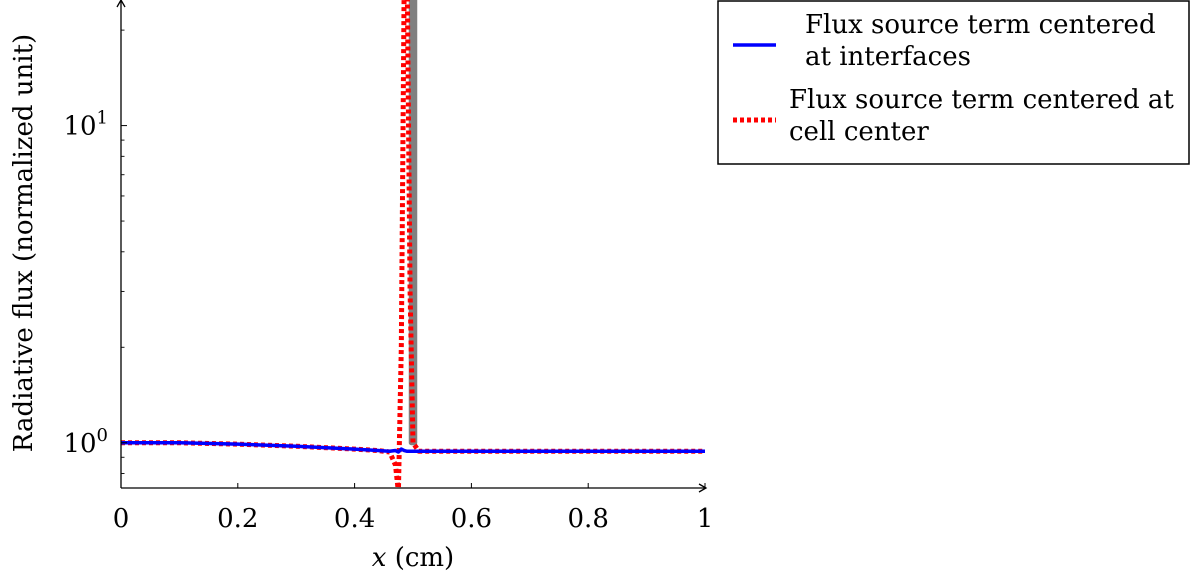  I want to click on y-axis-arrow, so click(121, 4).